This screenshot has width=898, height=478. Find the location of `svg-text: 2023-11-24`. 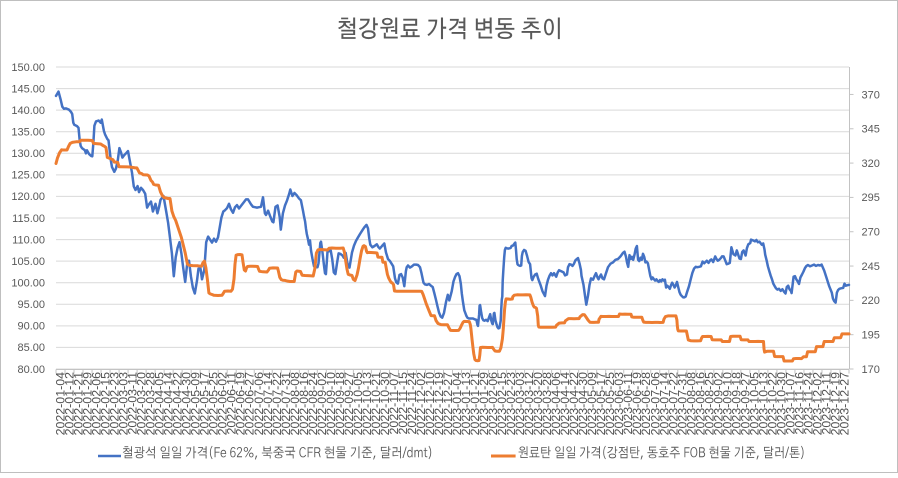

svg-text: 2023-11-24 is located at coordinates (808, 403).